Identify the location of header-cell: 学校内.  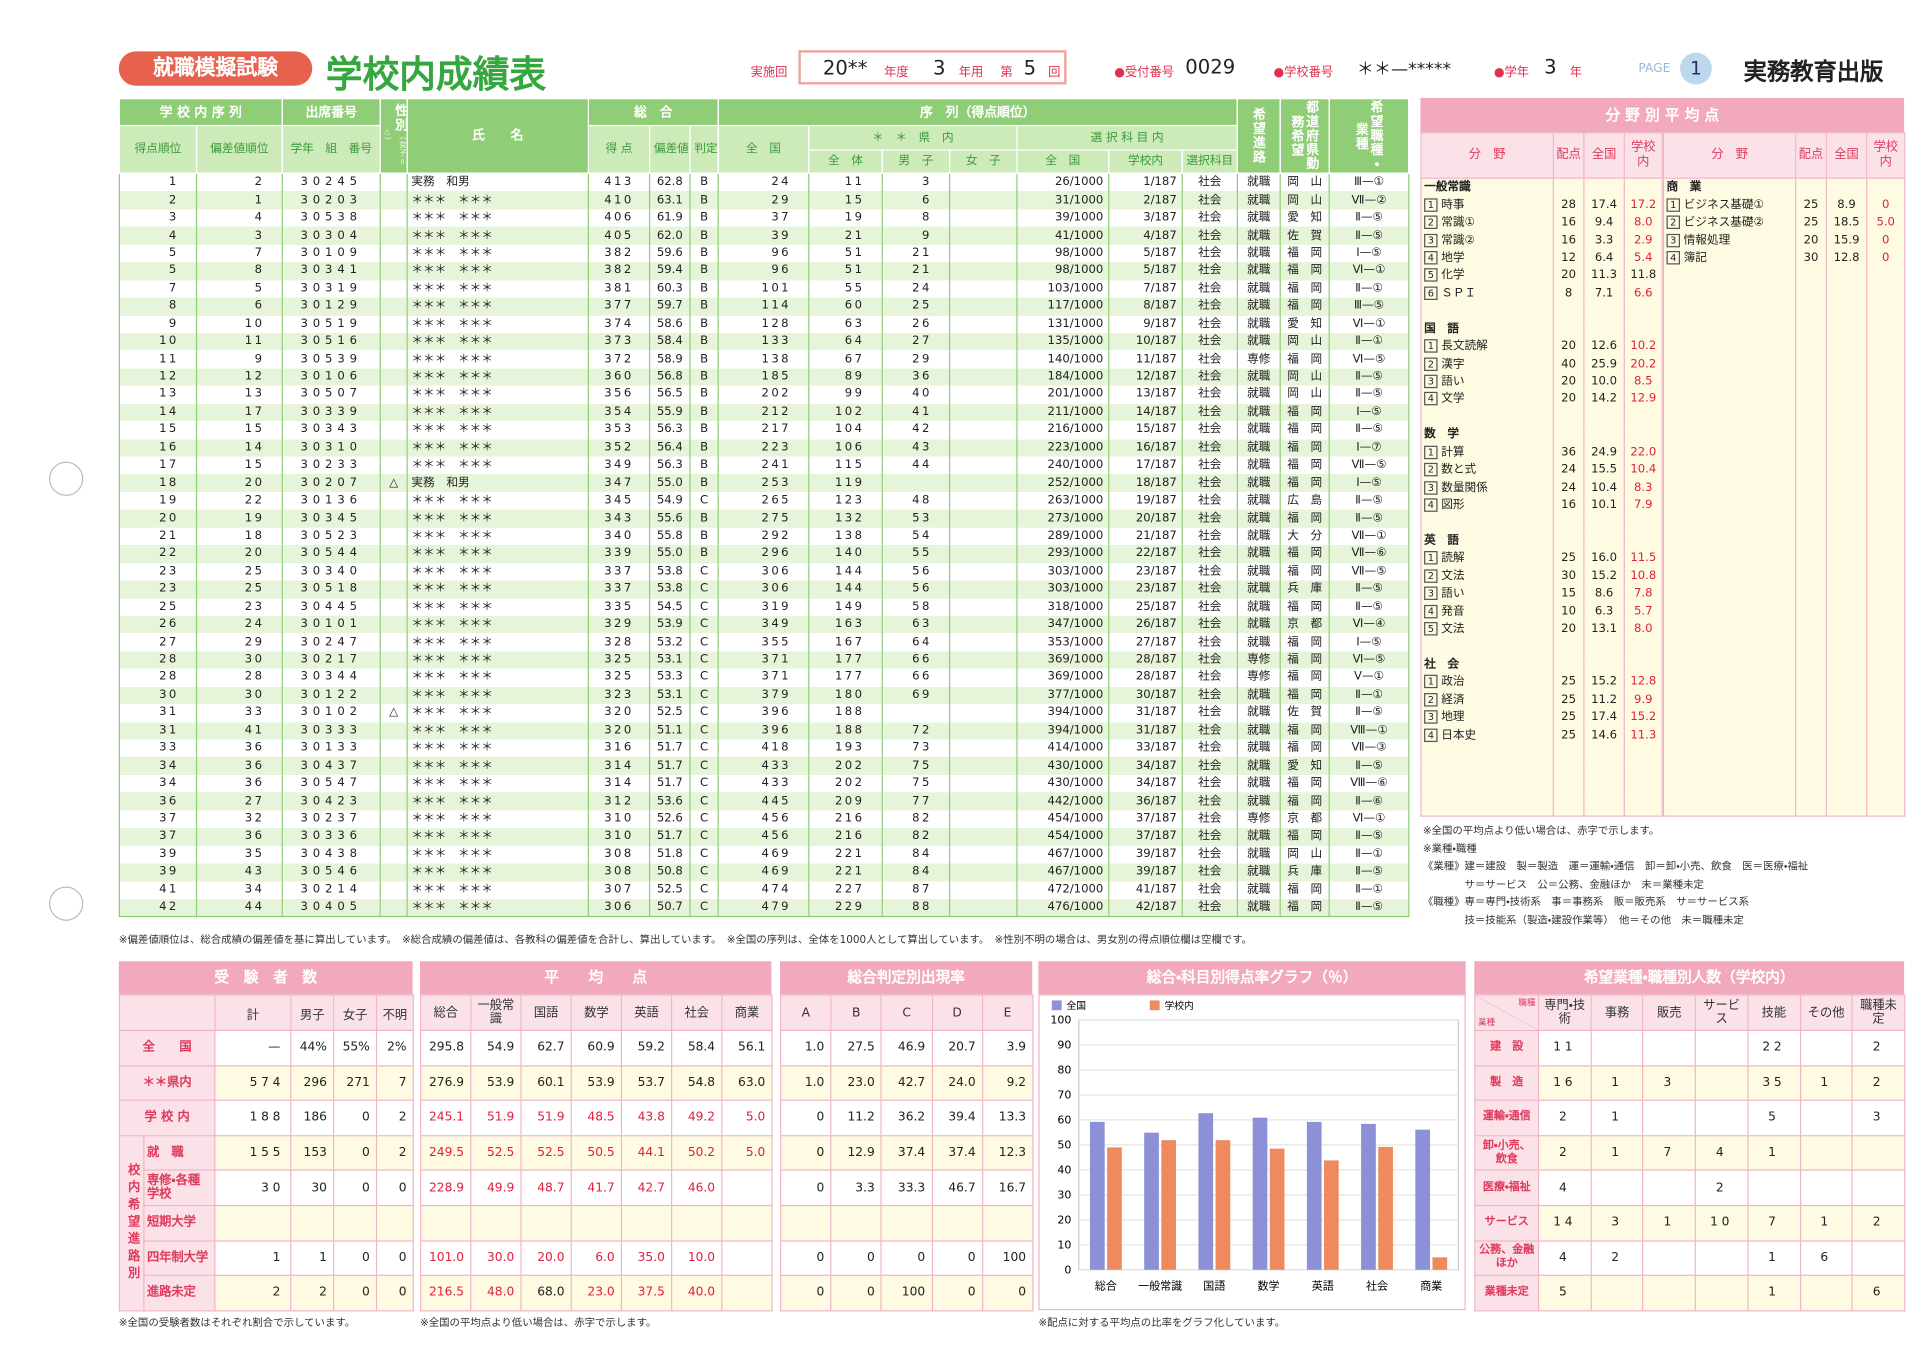
(1145, 161).